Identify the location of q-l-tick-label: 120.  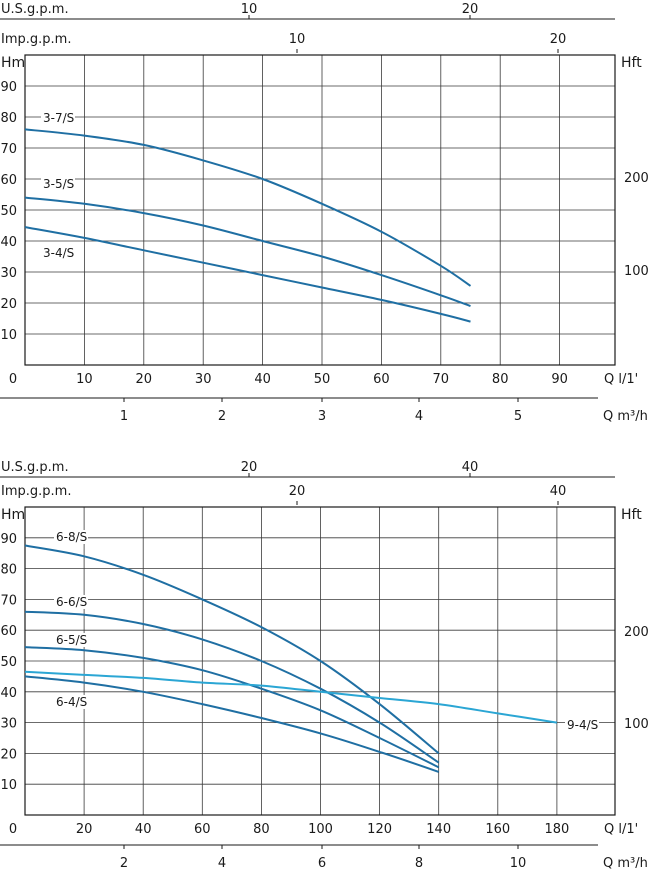
(379, 829).